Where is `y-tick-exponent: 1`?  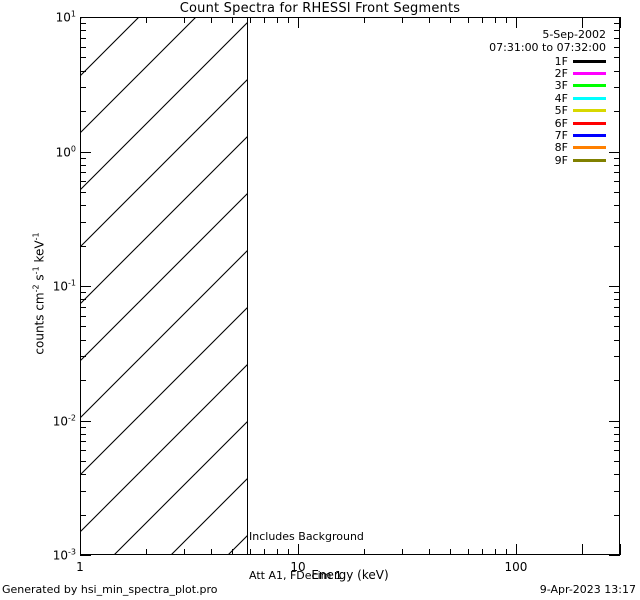
y-tick-exponent: 1 is located at coordinates (73, 14).